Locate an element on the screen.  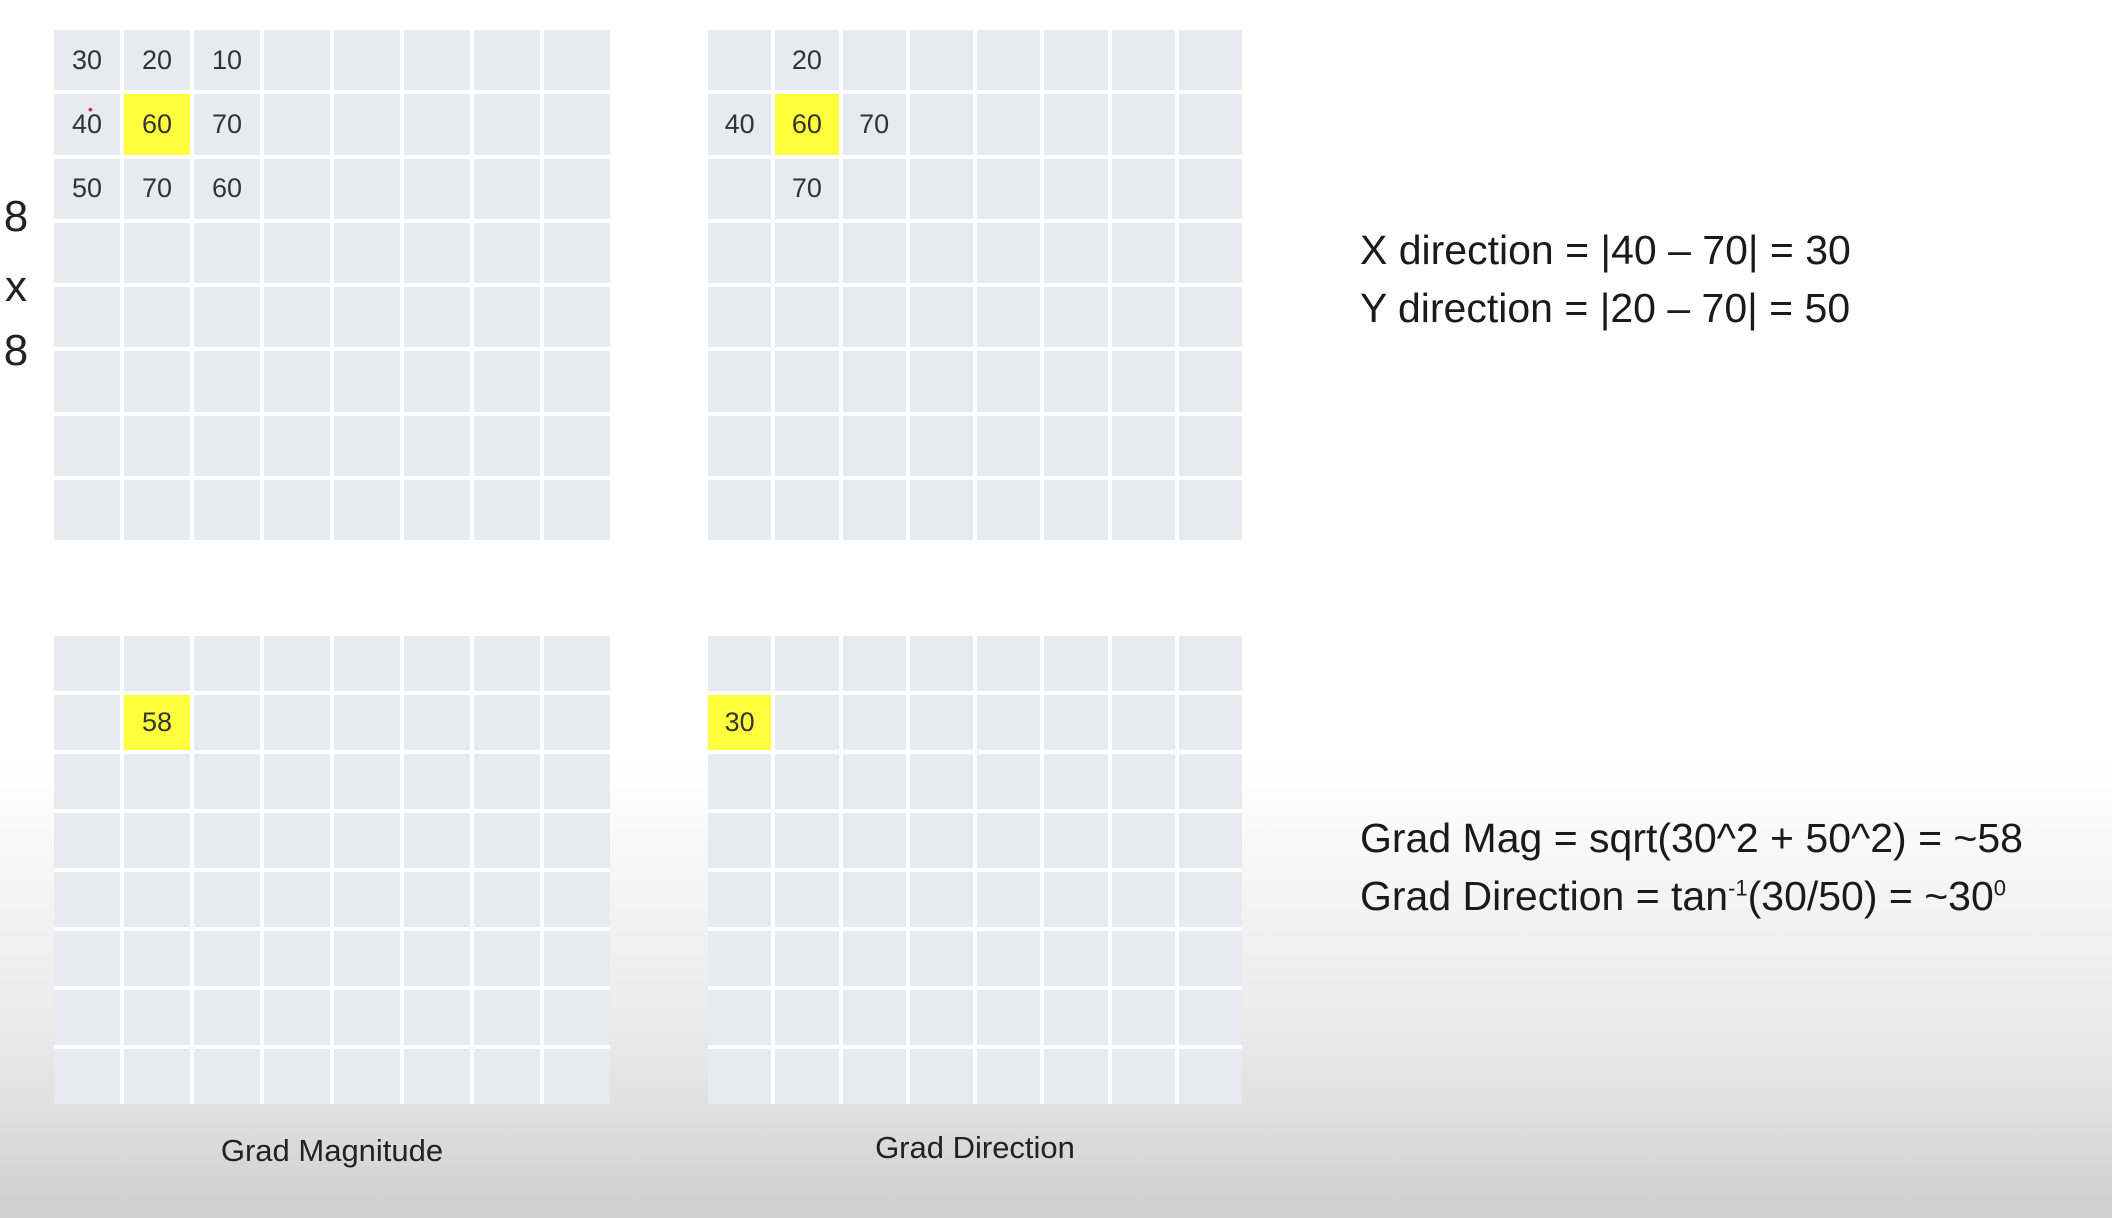
dimension-label-8-bottom: 8 is located at coordinates (16, 350).